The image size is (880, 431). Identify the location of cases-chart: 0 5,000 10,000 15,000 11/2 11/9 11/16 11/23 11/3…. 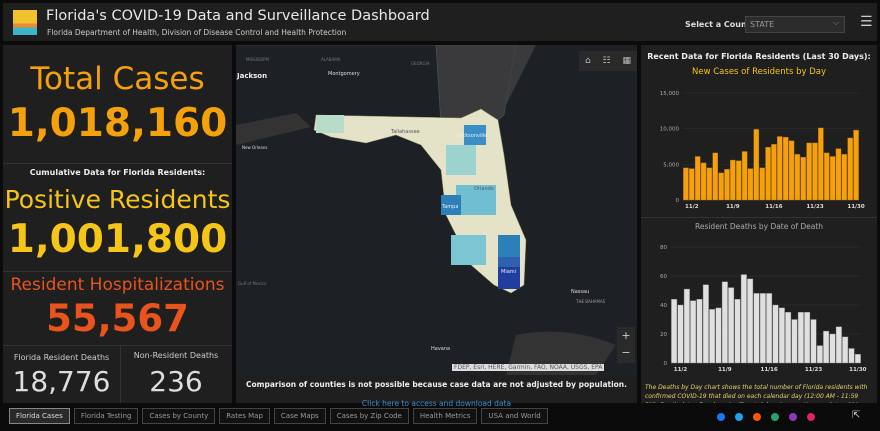
(762, 150).